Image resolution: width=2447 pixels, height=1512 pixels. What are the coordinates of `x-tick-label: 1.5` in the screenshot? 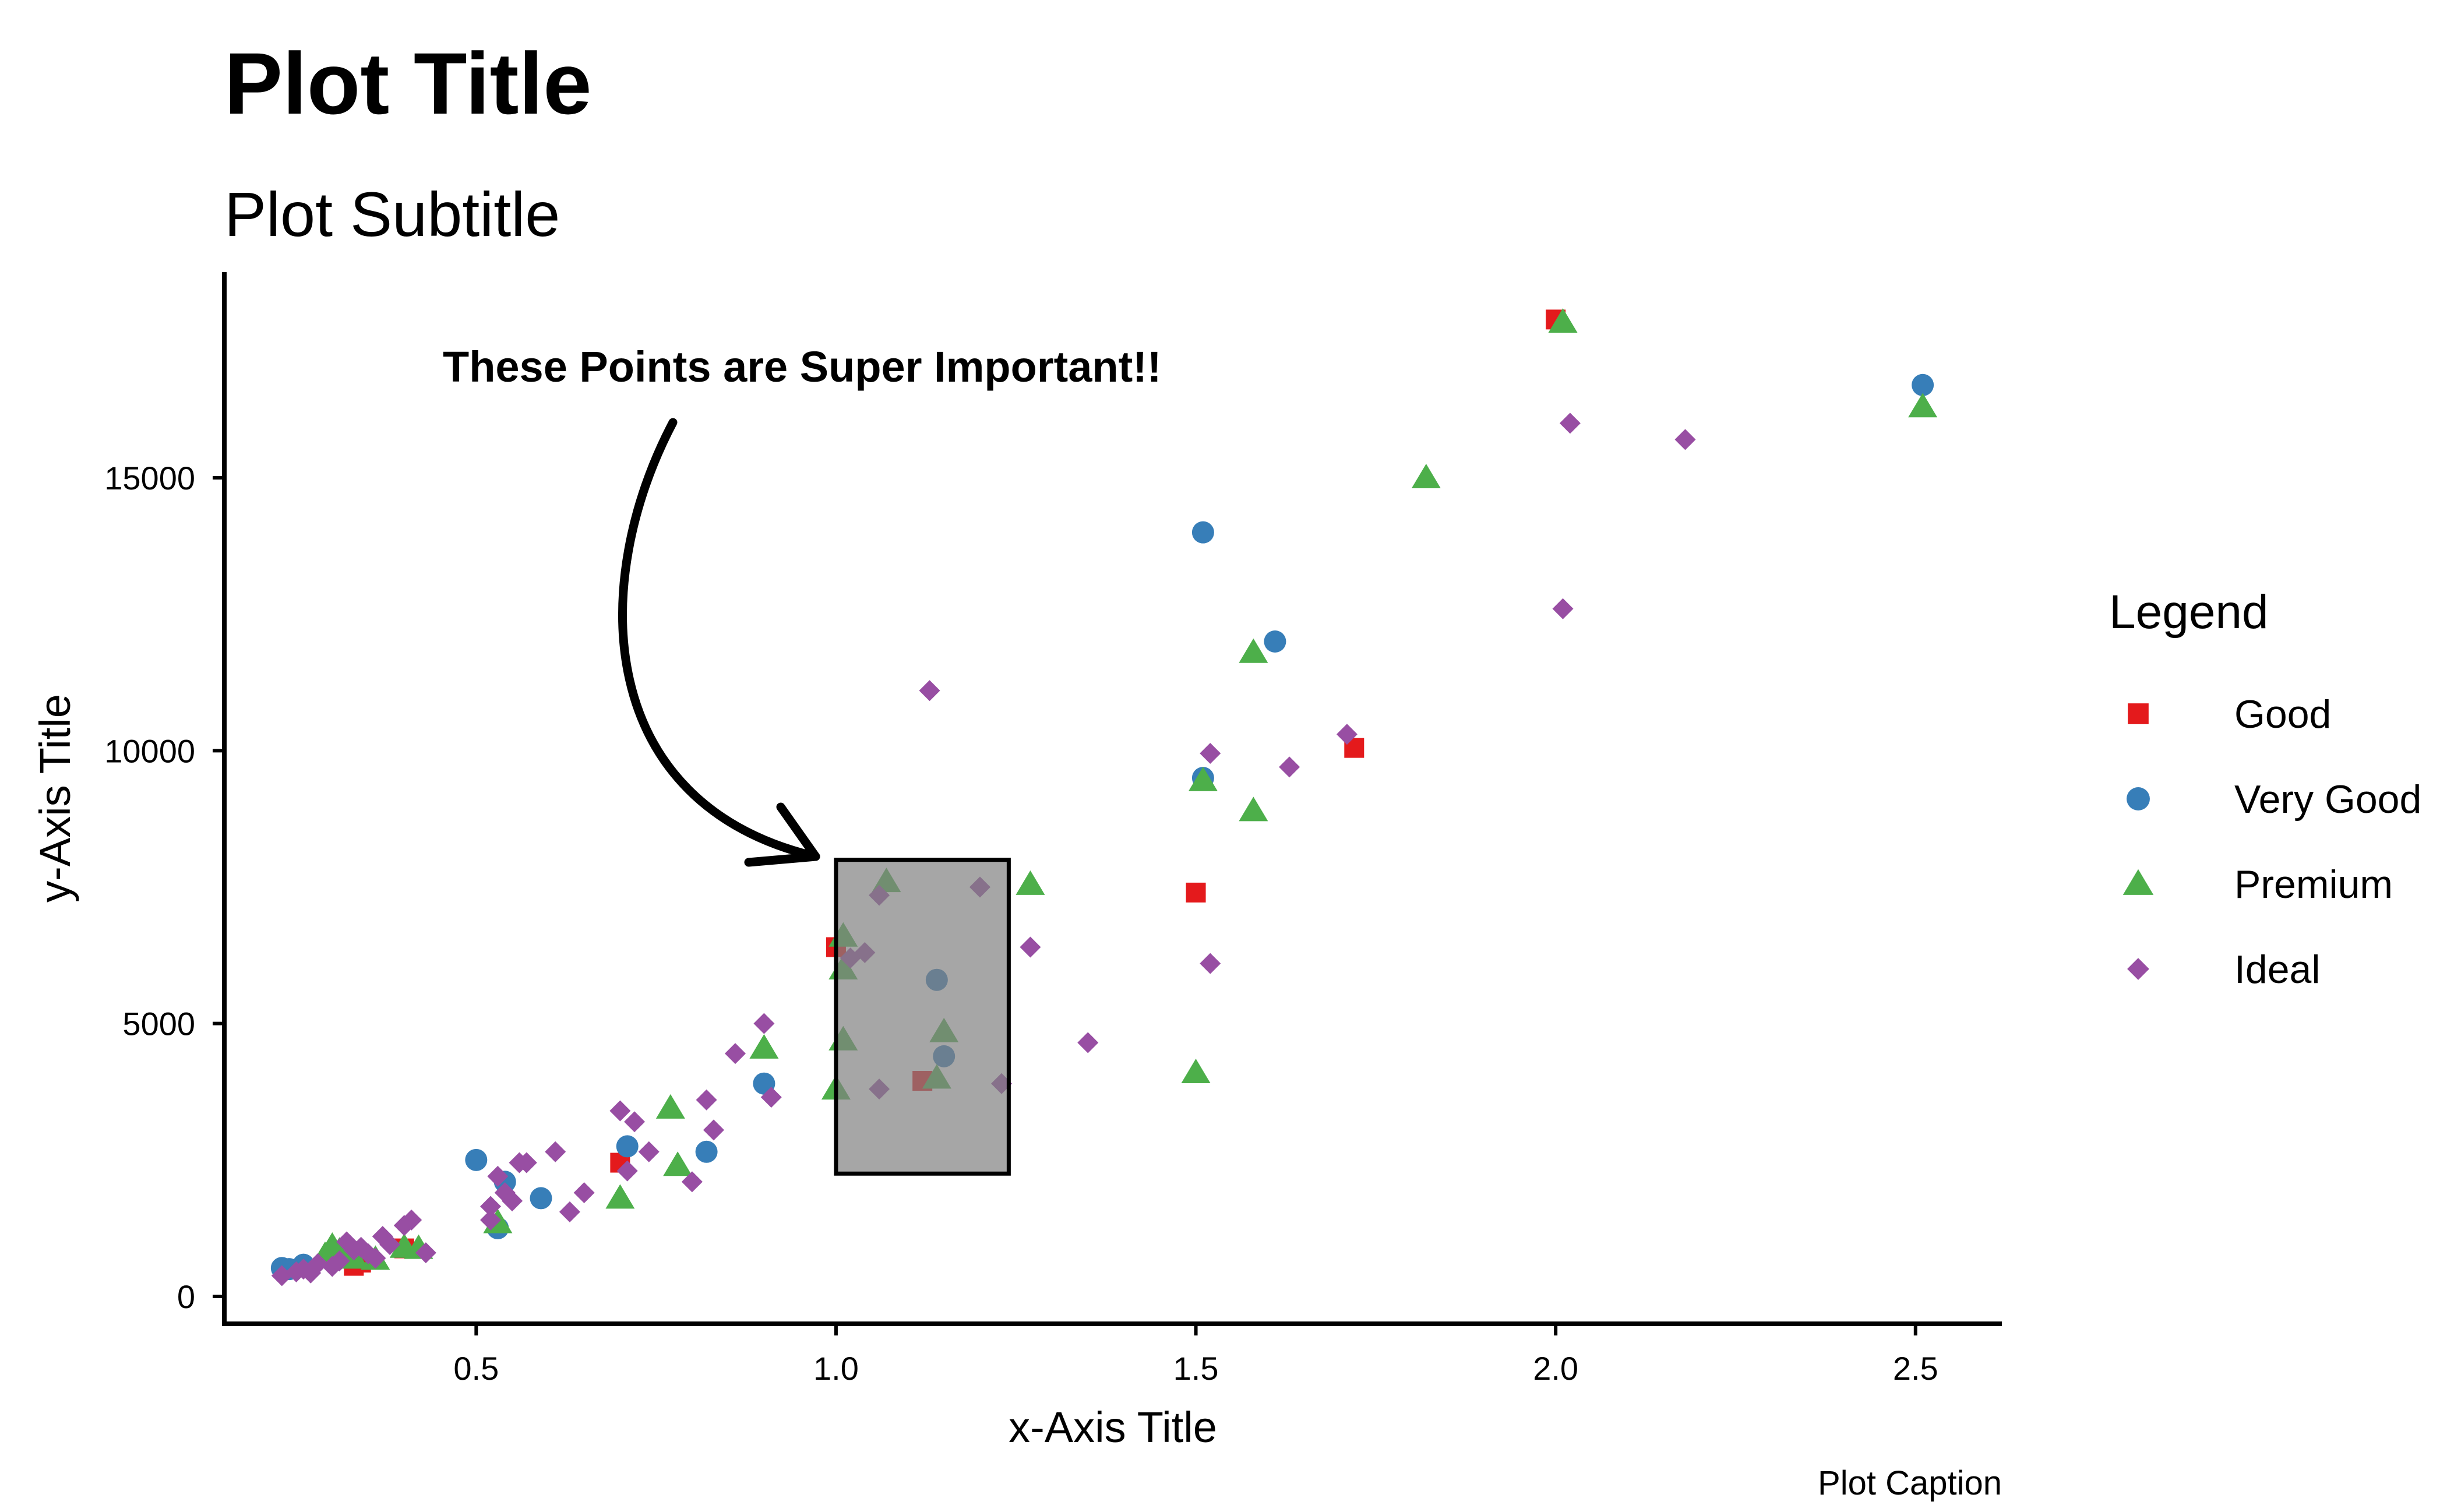 It's located at (1196, 1369).